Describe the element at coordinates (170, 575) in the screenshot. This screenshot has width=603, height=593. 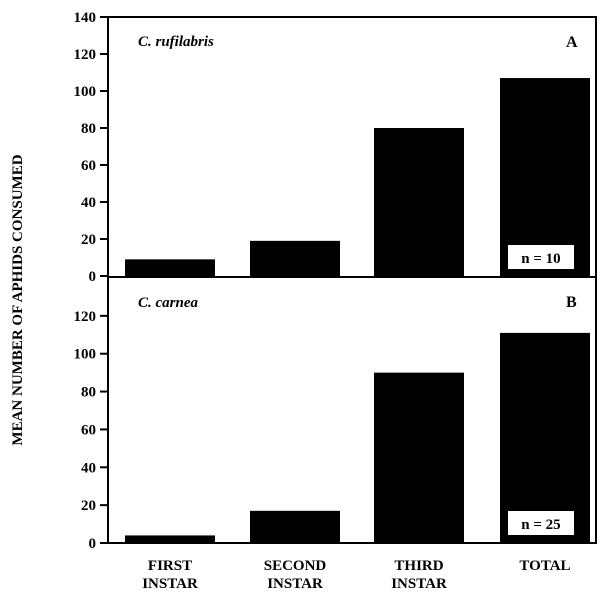
I see `x-category-label: FIRST INSTAR` at that location.